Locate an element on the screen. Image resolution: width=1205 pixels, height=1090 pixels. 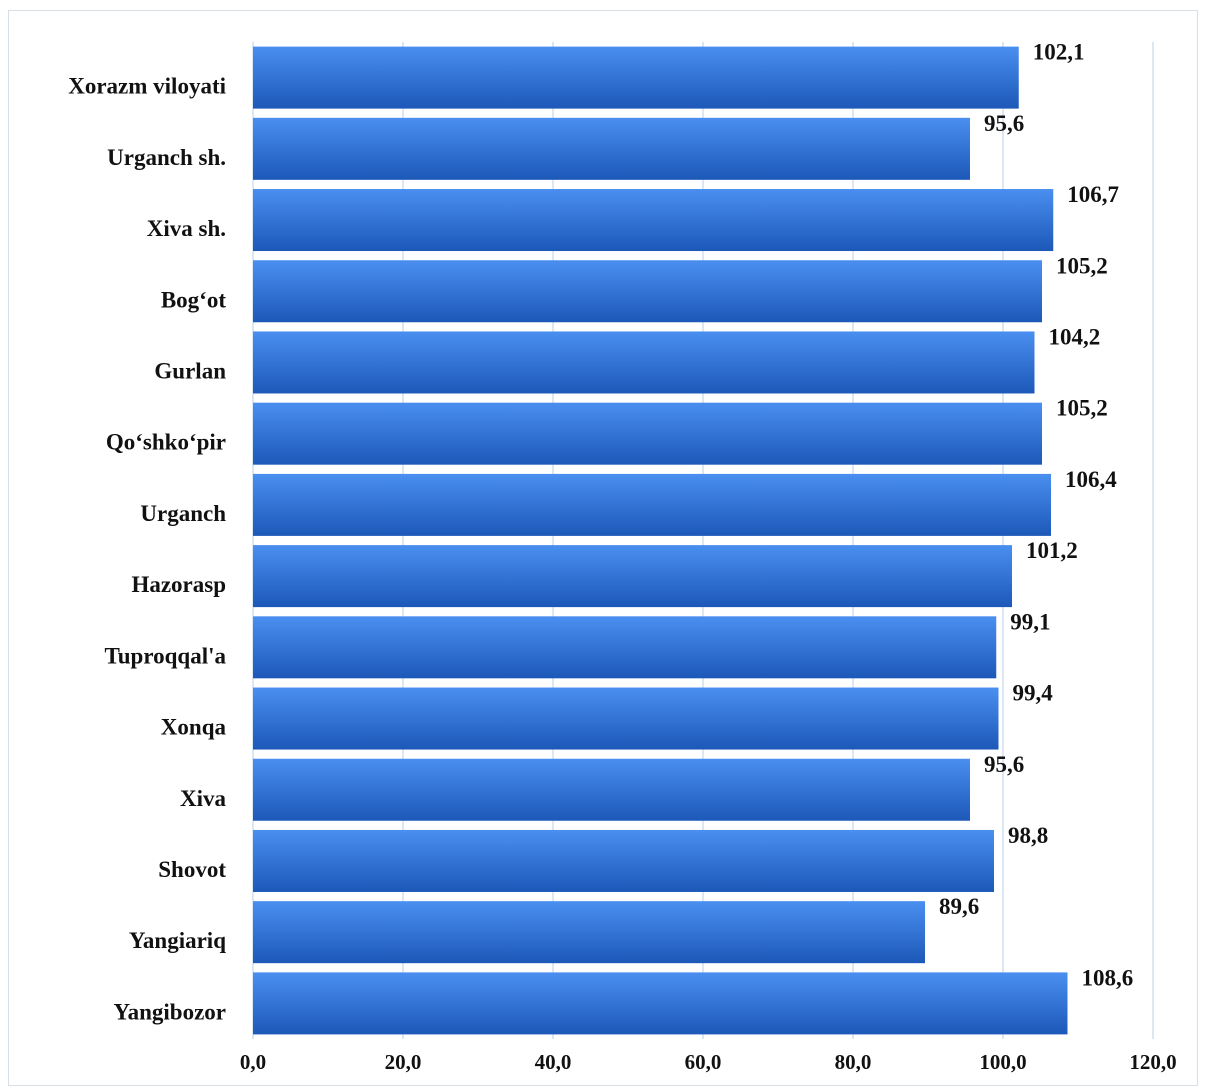
value-label: 99,4 is located at coordinates (1033, 693).